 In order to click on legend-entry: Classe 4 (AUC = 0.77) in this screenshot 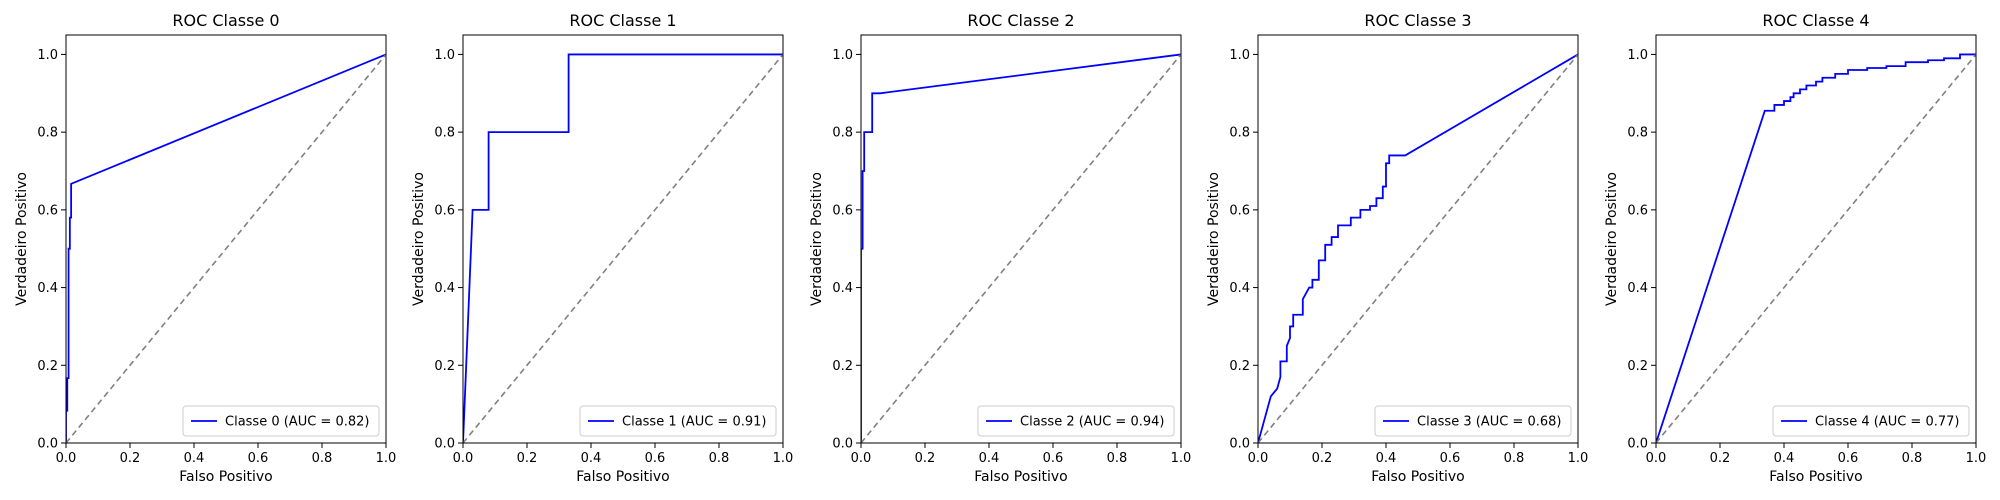, I will do `click(1887, 422)`.